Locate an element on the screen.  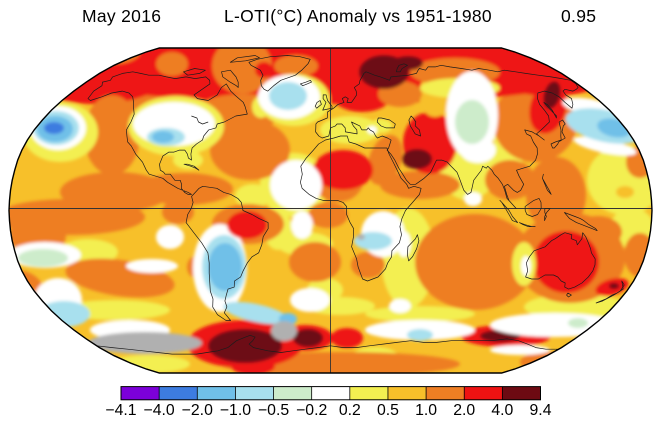
svg-text: L-OTI(°C) Anomaly vs 1951-1980 is located at coordinates (358, 16).